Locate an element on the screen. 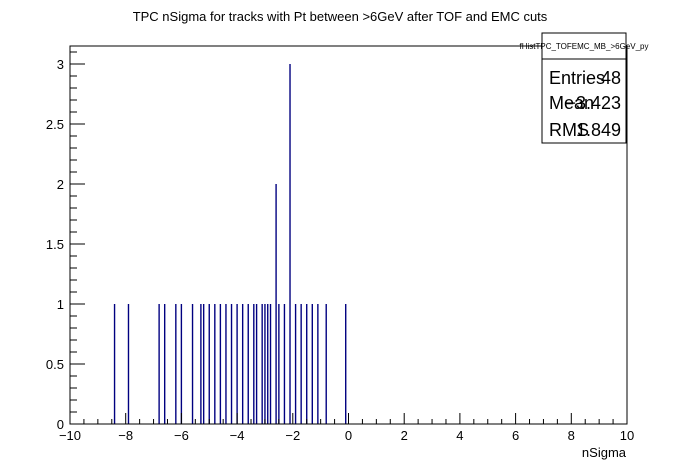  x-tick-label: 8 is located at coordinates (571, 435).